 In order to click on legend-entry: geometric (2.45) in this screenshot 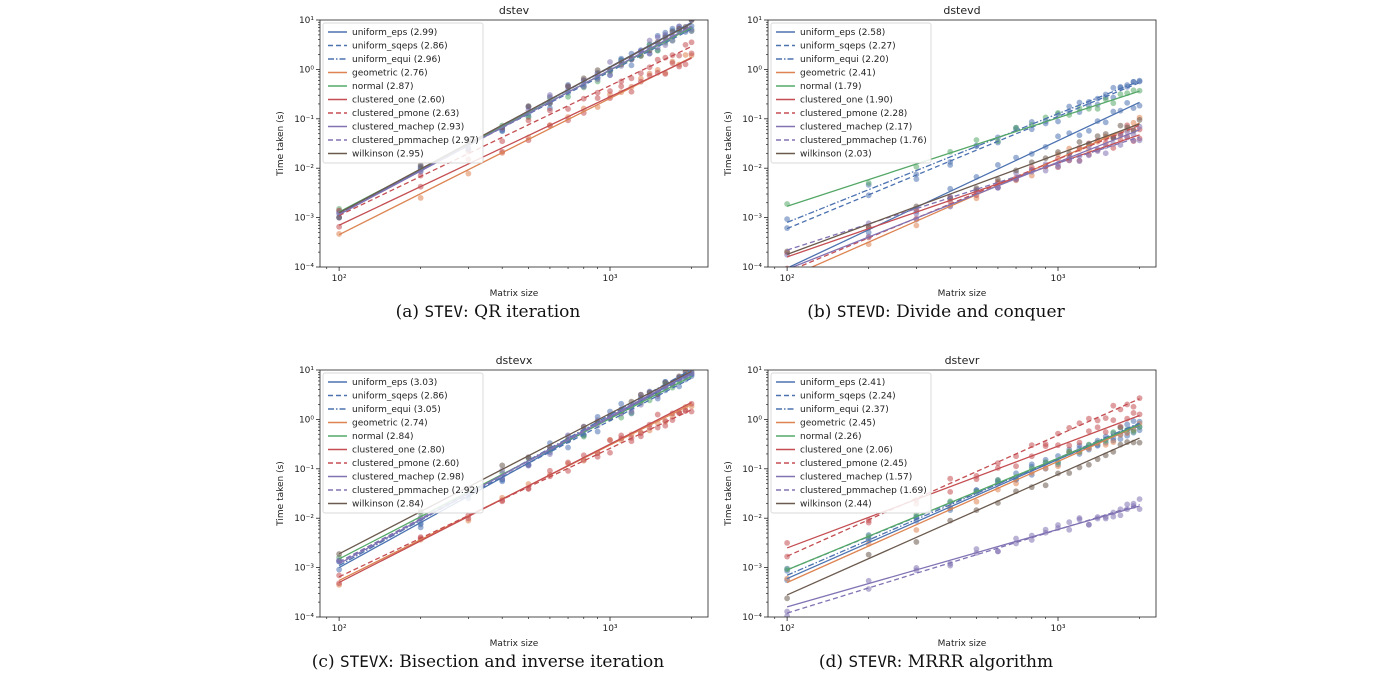, I will do `click(838, 424)`.